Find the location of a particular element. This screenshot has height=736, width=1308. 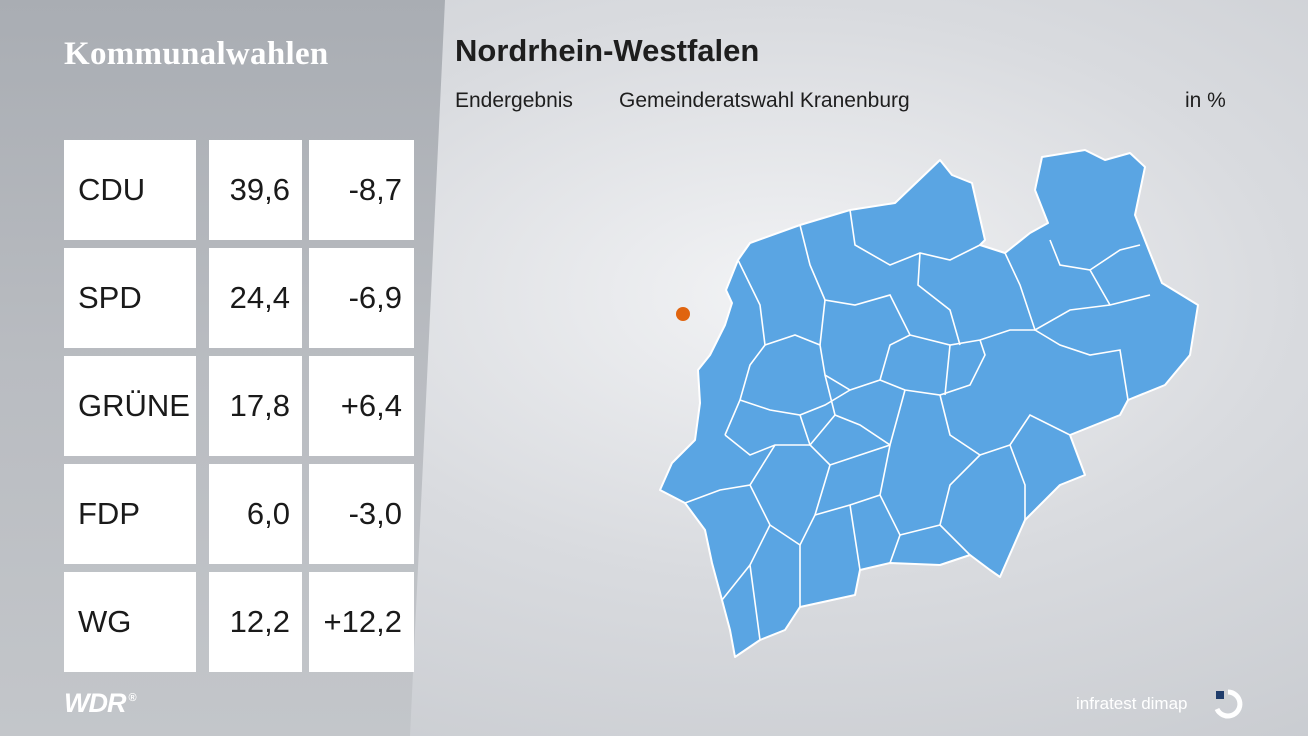

vote-share: 6,0 is located at coordinates (255, 514).